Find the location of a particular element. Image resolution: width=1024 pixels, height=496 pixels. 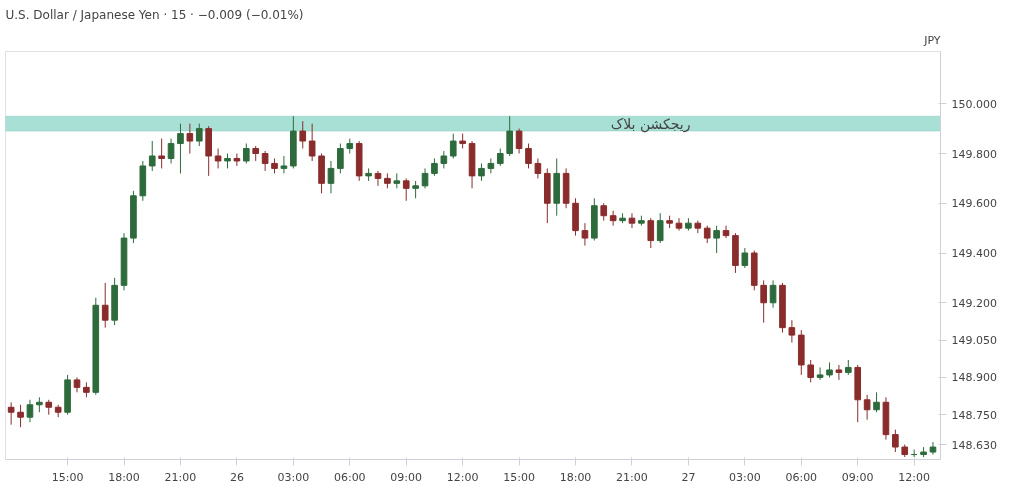

y-tick-label: 149.050 is located at coordinates (974, 341).